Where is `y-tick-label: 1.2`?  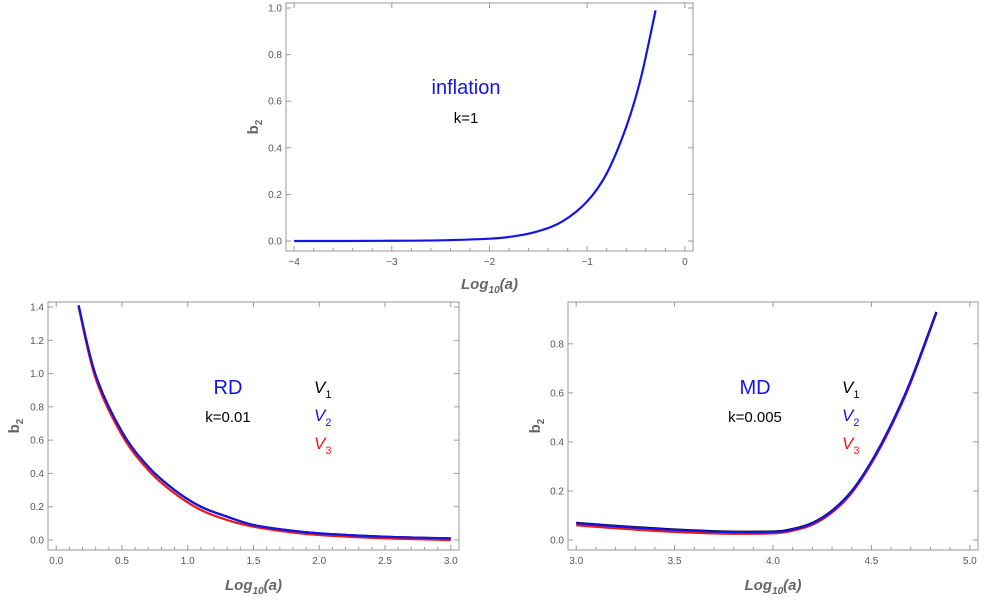
y-tick-label: 1.2 is located at coordinates (37, 341).